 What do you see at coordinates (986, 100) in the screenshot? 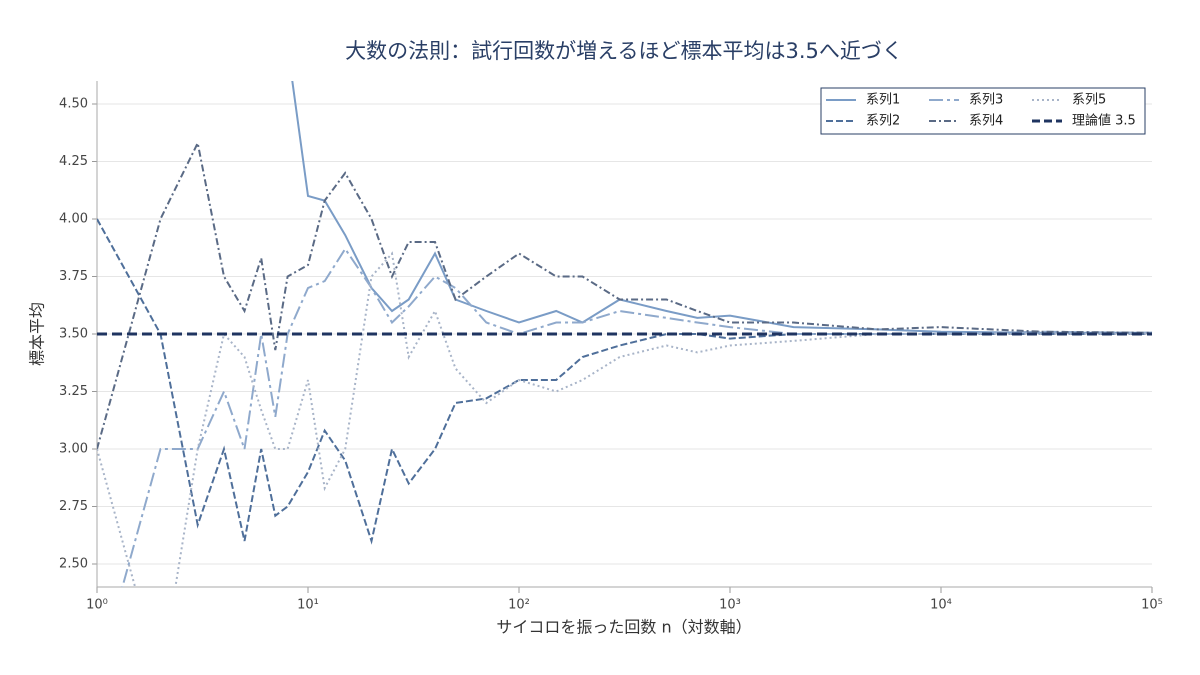
I see `legend-label: 系列3` at bounding box center [986, 100].